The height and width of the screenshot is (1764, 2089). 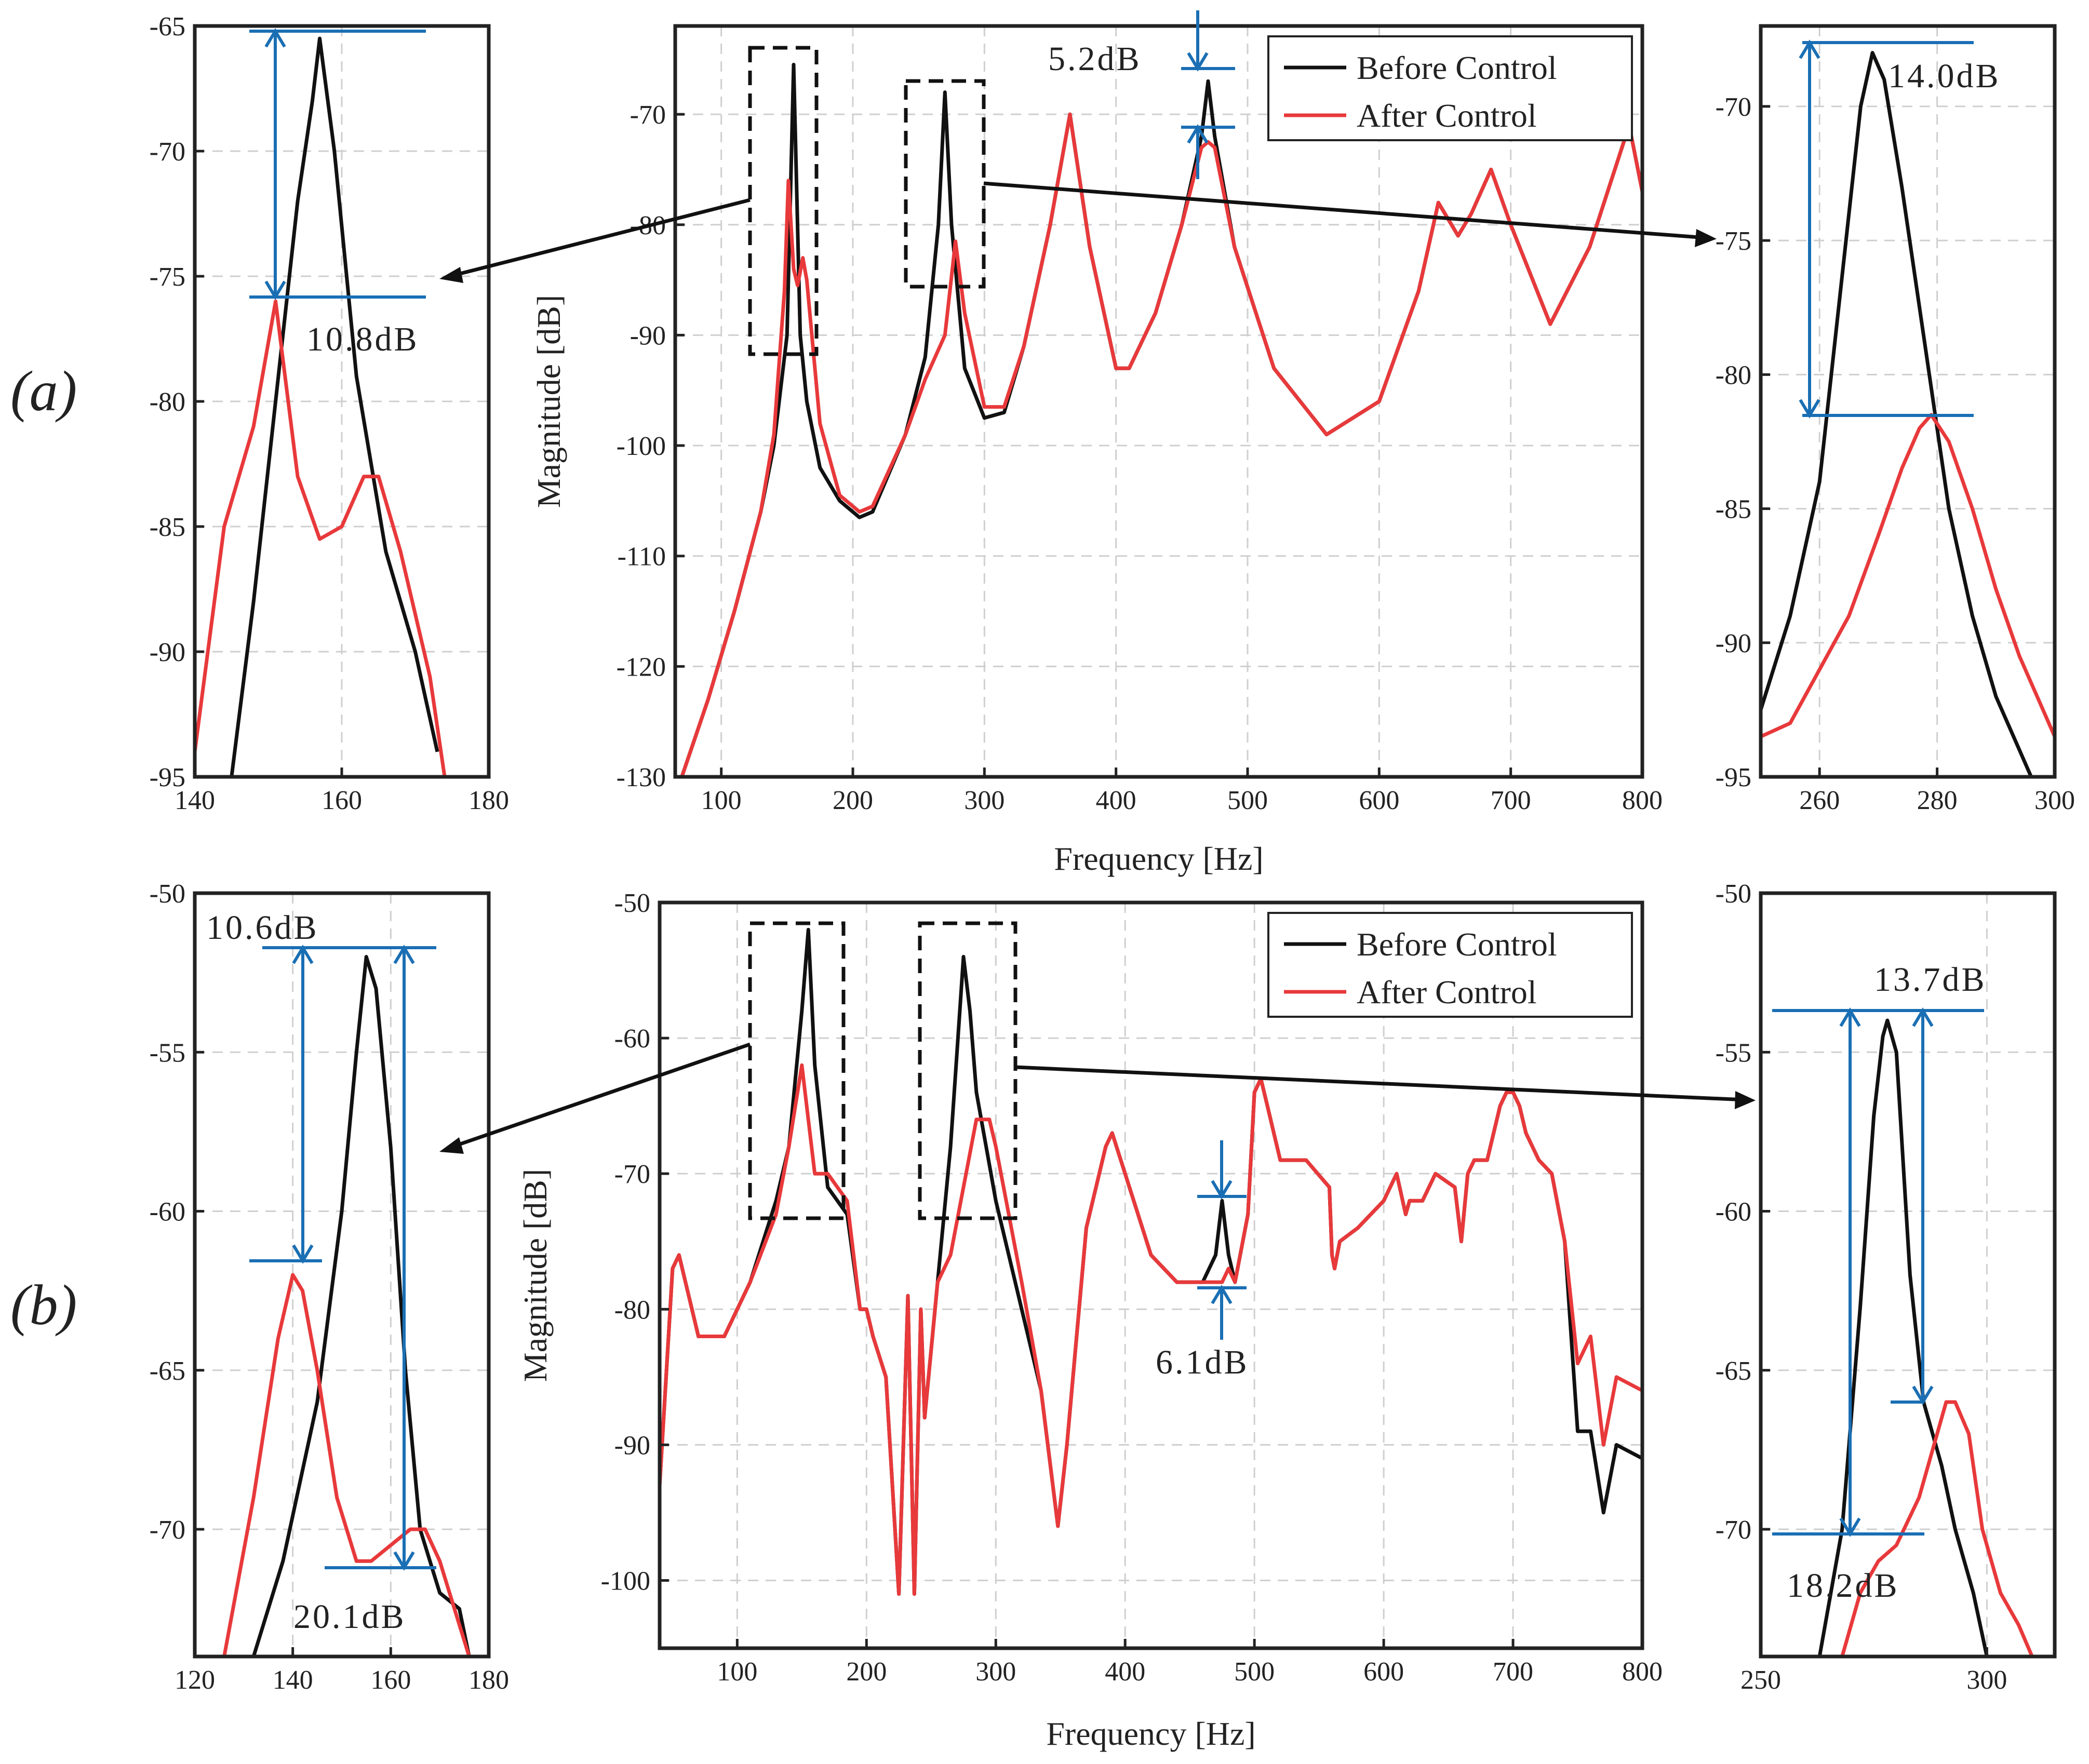 I want to click on panel-label-a: (a), so click(x=43, y=391).